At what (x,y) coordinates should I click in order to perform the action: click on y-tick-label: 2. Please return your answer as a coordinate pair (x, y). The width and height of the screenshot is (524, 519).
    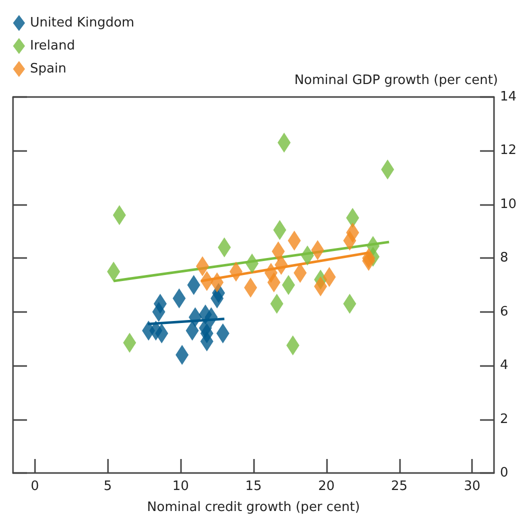
    Looking at the image, I should click on (504, 419).